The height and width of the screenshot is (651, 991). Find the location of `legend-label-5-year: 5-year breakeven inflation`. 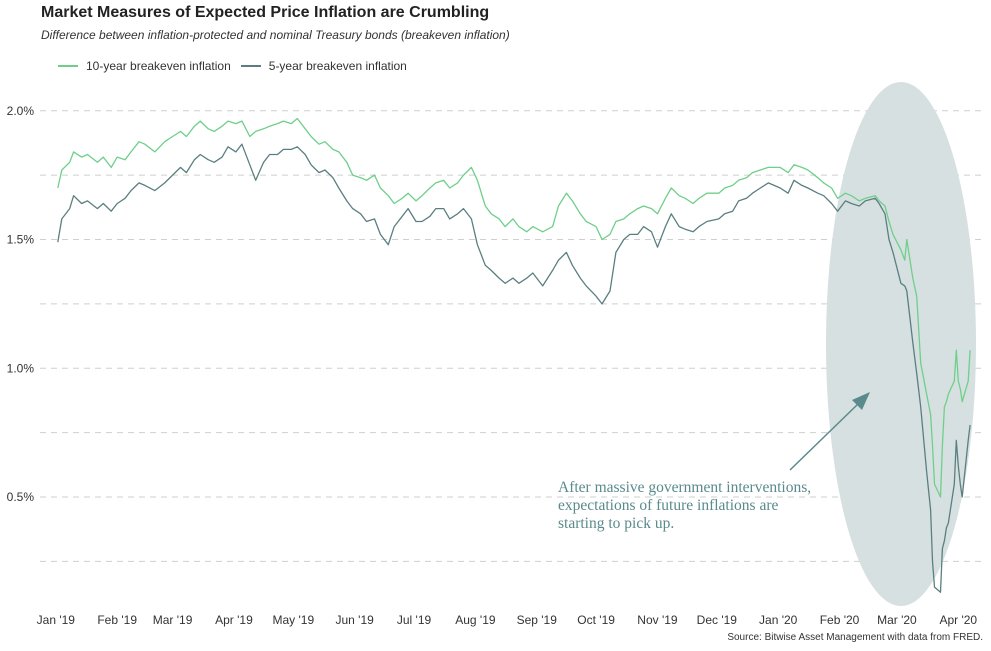

legend-label-5-year: 5-year breakeven inflation is located at coordinates (337, 66).